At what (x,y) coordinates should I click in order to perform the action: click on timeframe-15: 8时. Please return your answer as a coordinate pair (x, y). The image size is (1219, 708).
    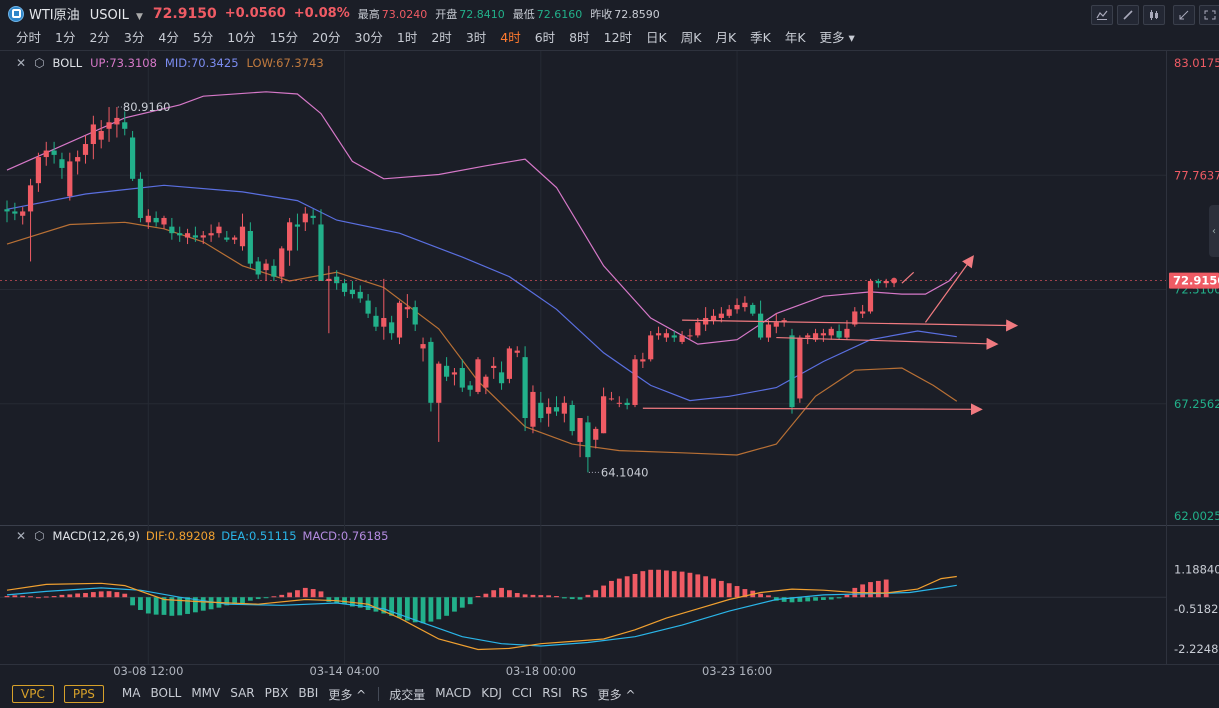
    Looking at the image, I should click on (579, 37).